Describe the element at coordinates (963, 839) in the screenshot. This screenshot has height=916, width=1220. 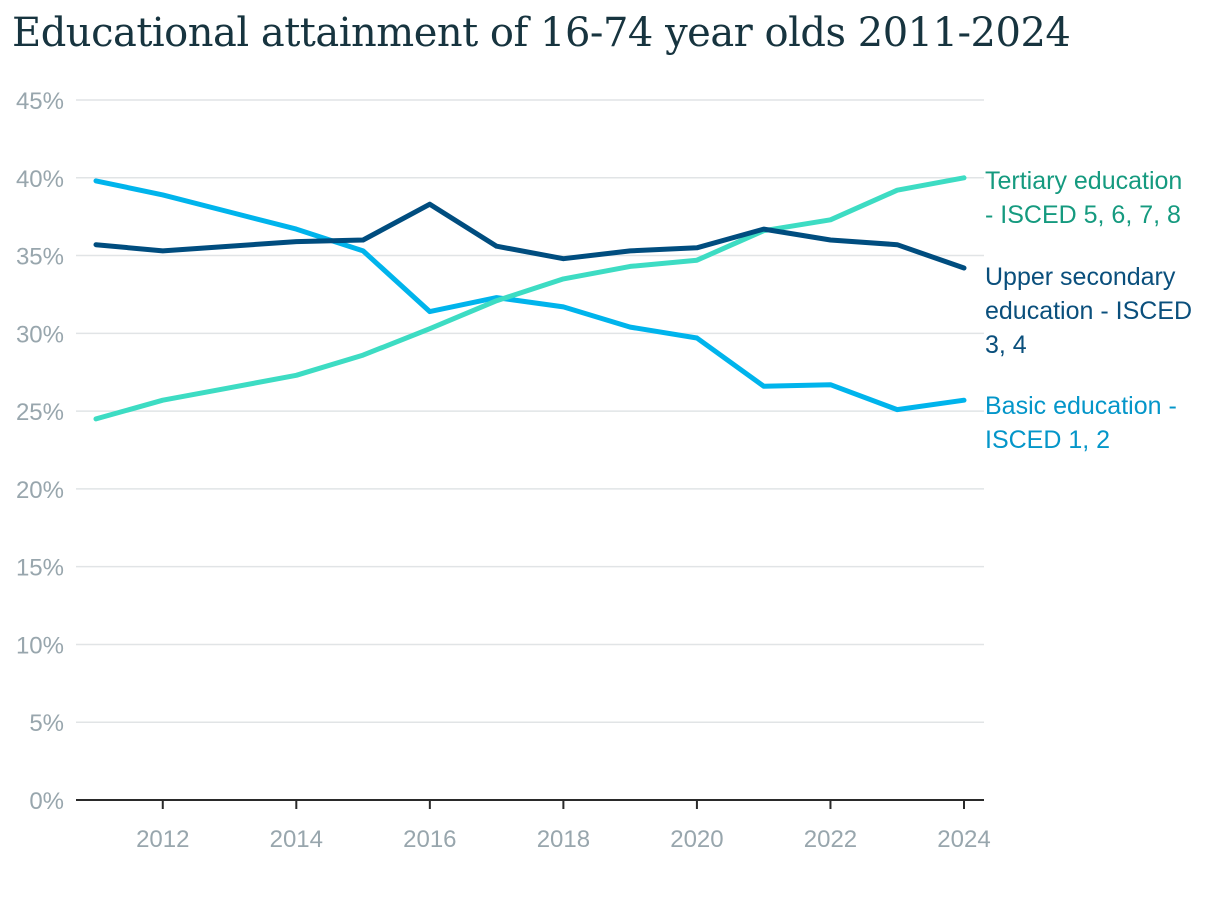
I see `x-tick-label: 2024` at that location.